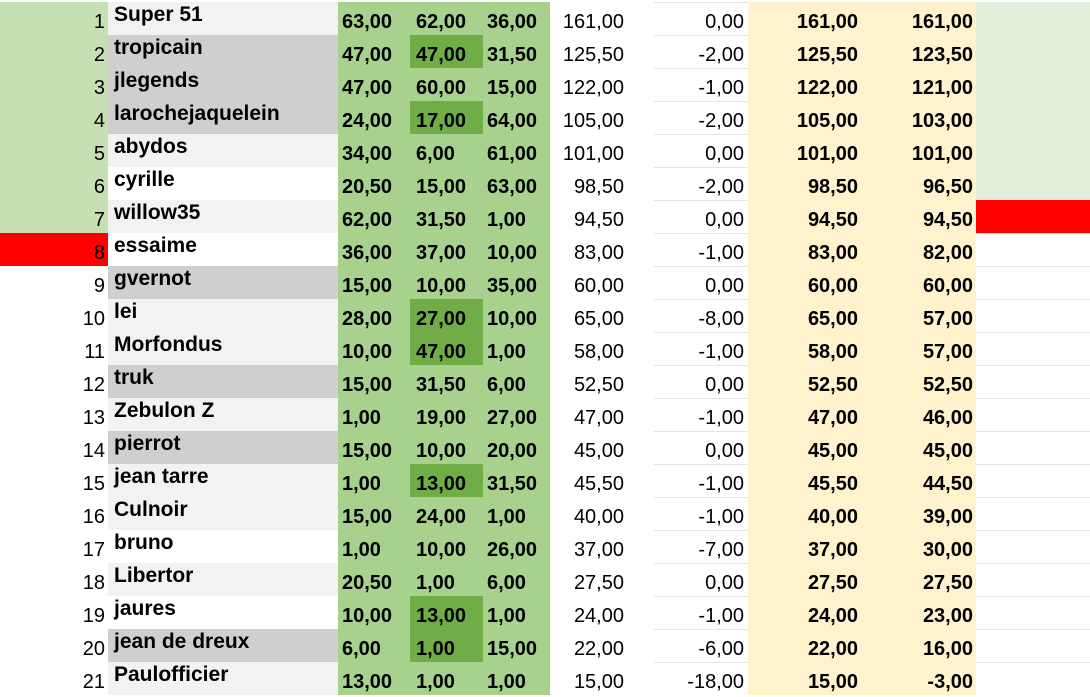 The image size is (1090, 697). What do you see at coordinates (602, 480) in the screenshot?
I see `total-cell: 45,50` at bounding box center [602, 480].